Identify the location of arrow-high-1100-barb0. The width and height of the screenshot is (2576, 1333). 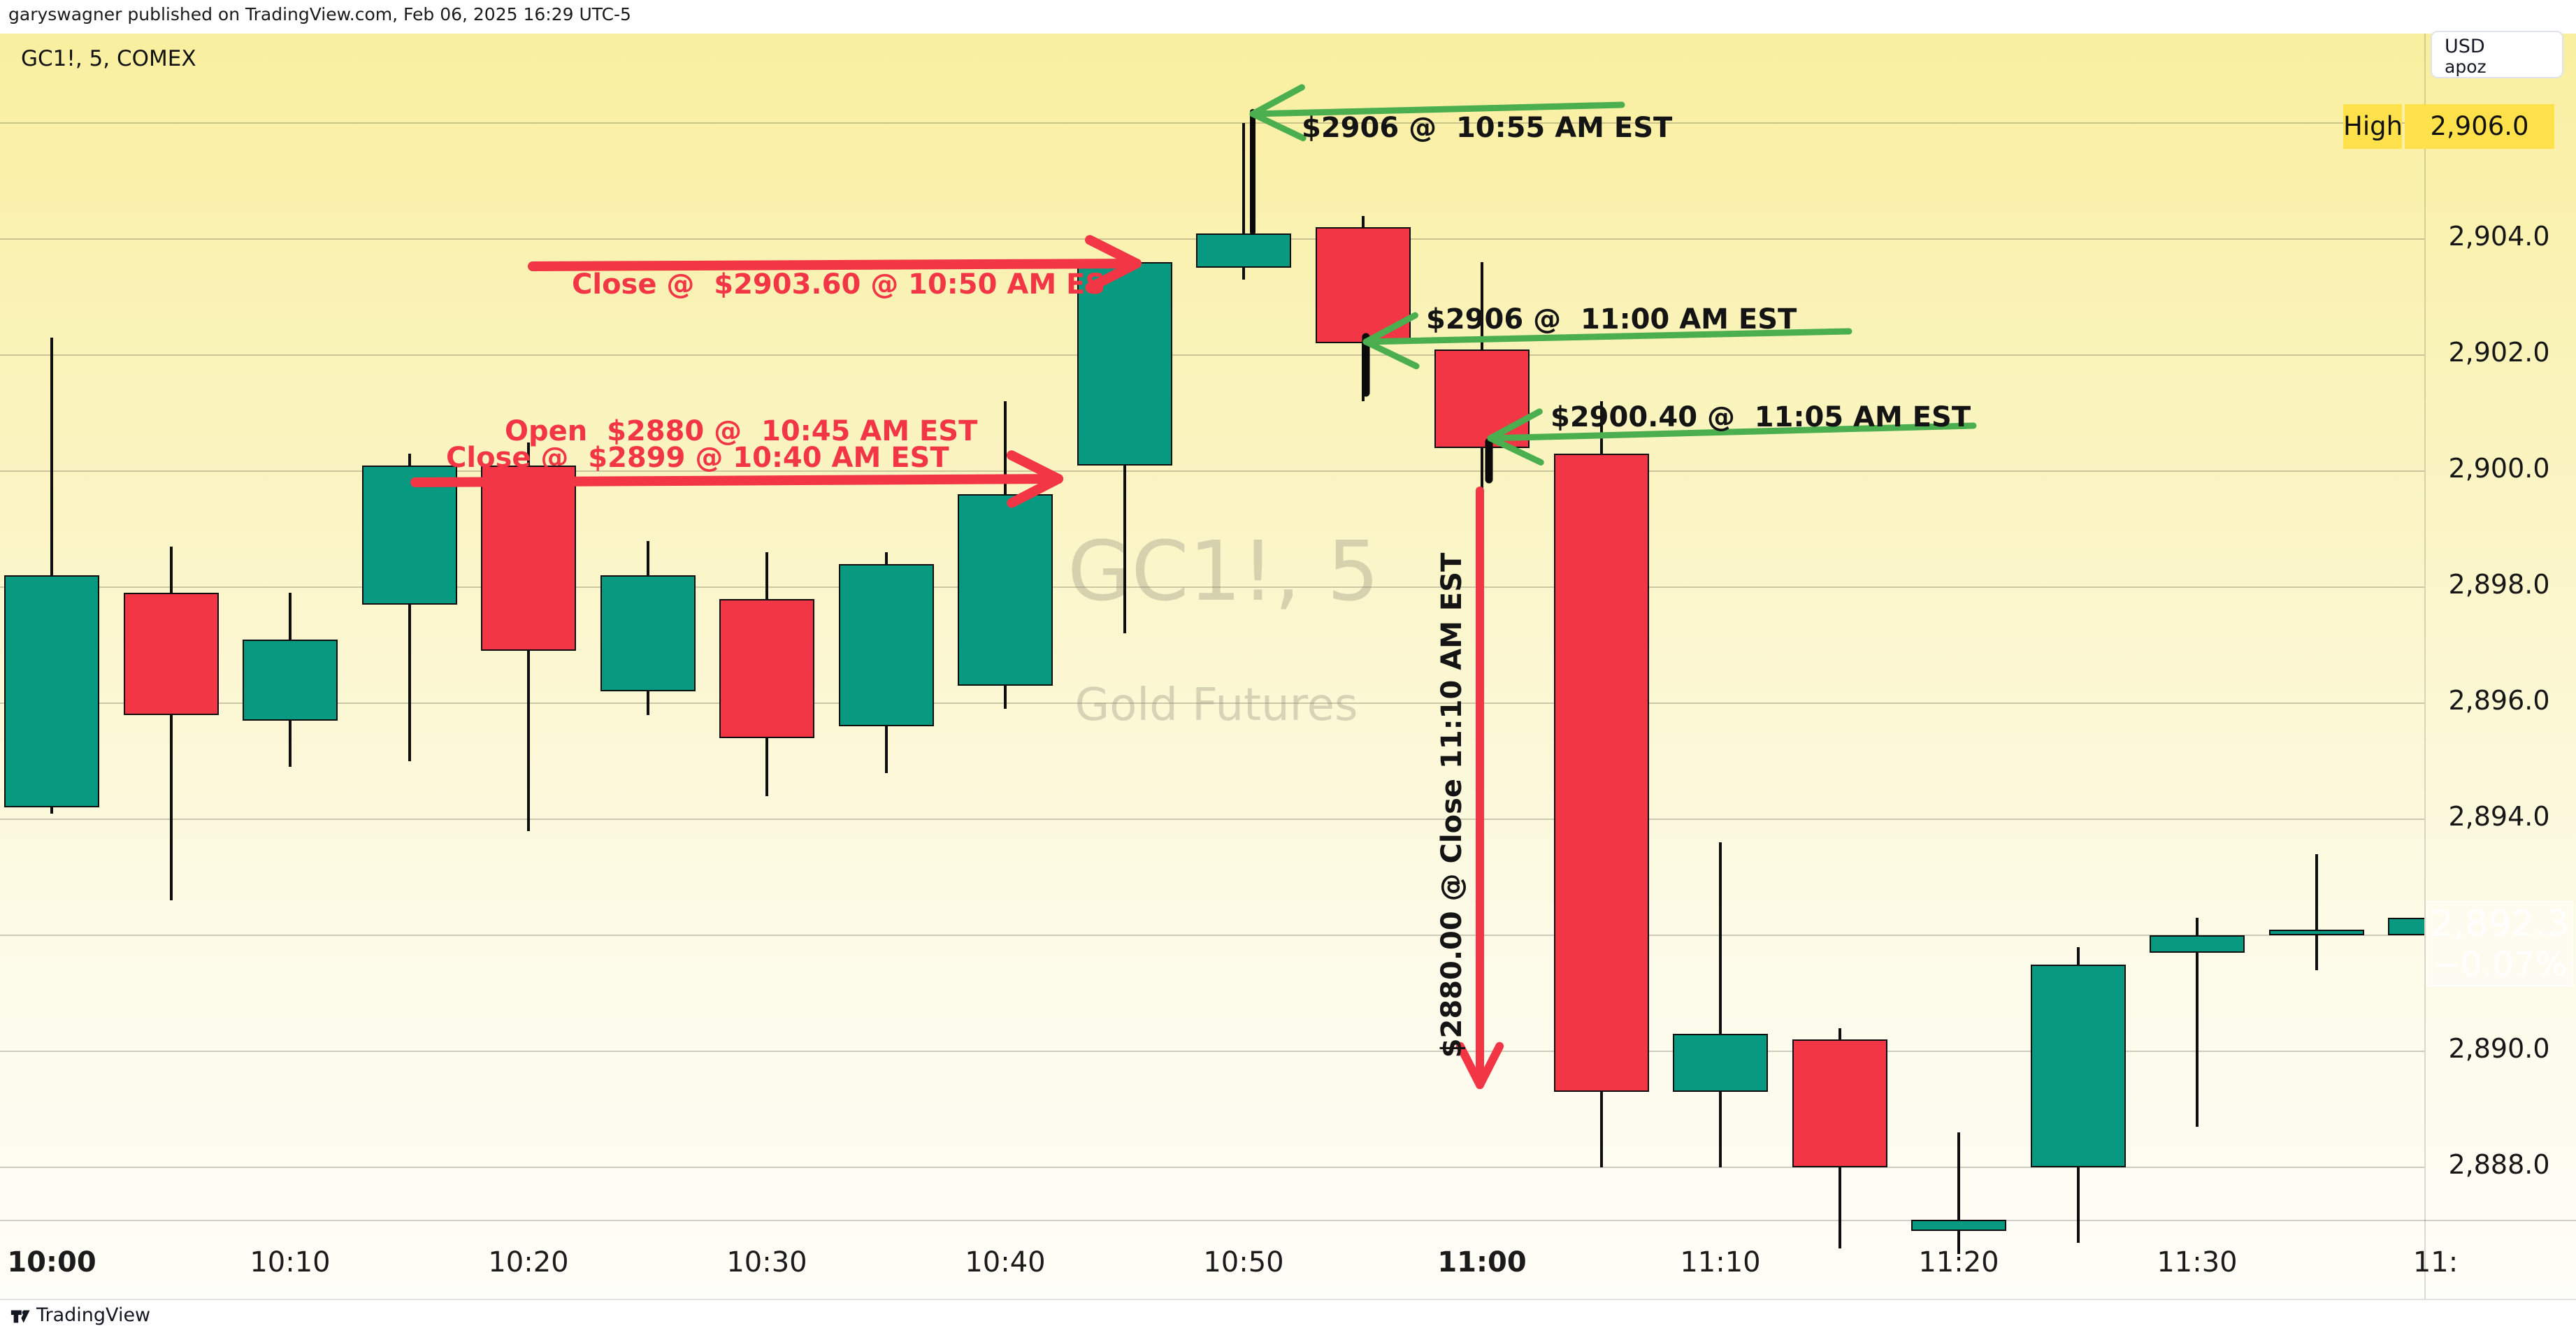
(1391, 354).